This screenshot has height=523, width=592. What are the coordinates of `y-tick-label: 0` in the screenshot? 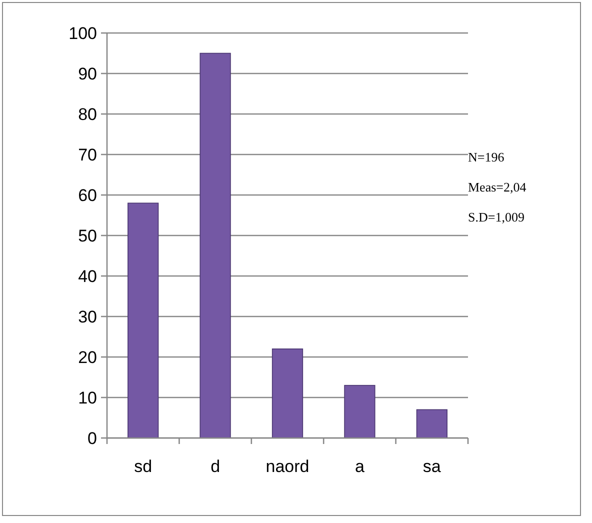 It's located at (92, 438).